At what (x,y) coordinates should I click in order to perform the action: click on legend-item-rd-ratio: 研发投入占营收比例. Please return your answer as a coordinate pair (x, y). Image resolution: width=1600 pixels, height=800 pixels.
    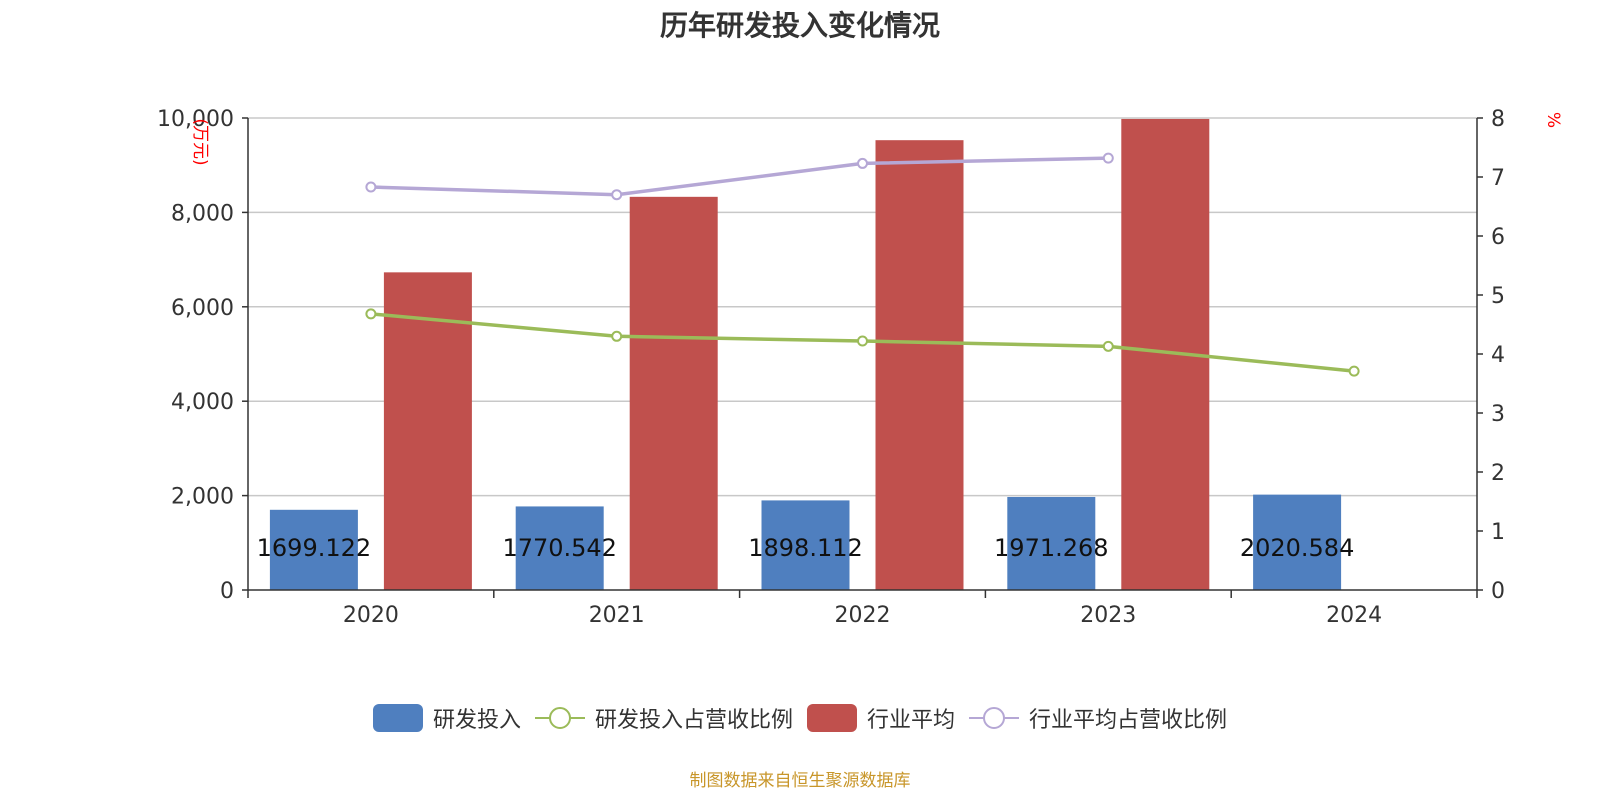
    Looking at the image, I should click on (663, 718).